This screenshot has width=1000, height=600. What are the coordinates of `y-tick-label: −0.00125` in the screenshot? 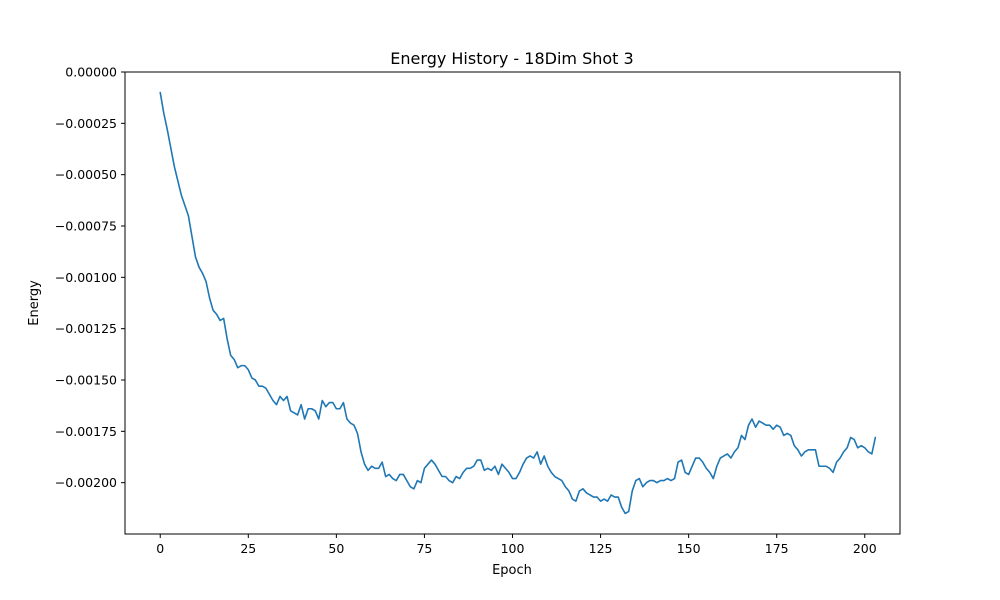 It's located at (86, 328).